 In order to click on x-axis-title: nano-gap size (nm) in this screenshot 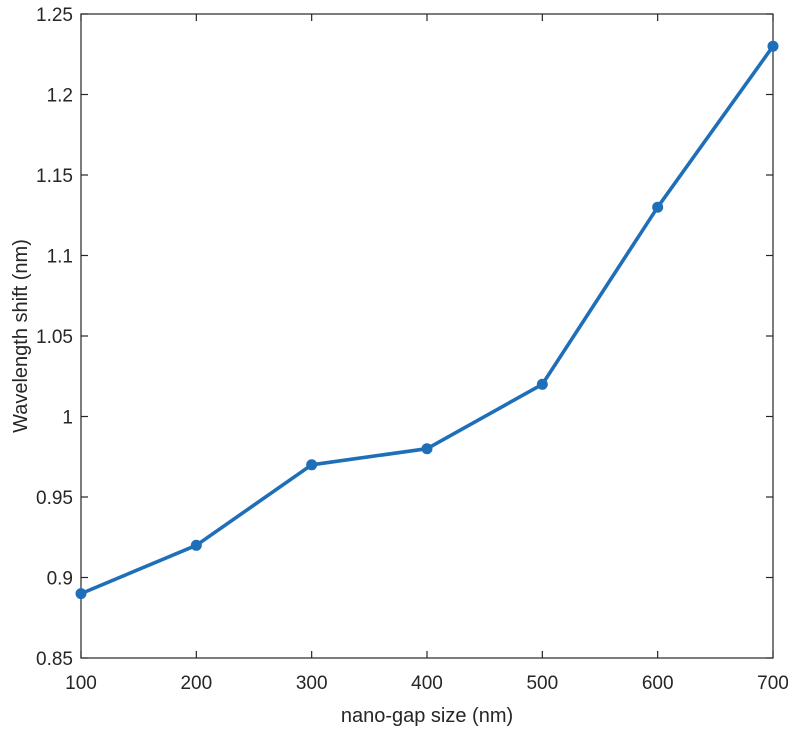, I will do `click(427, 716)`.